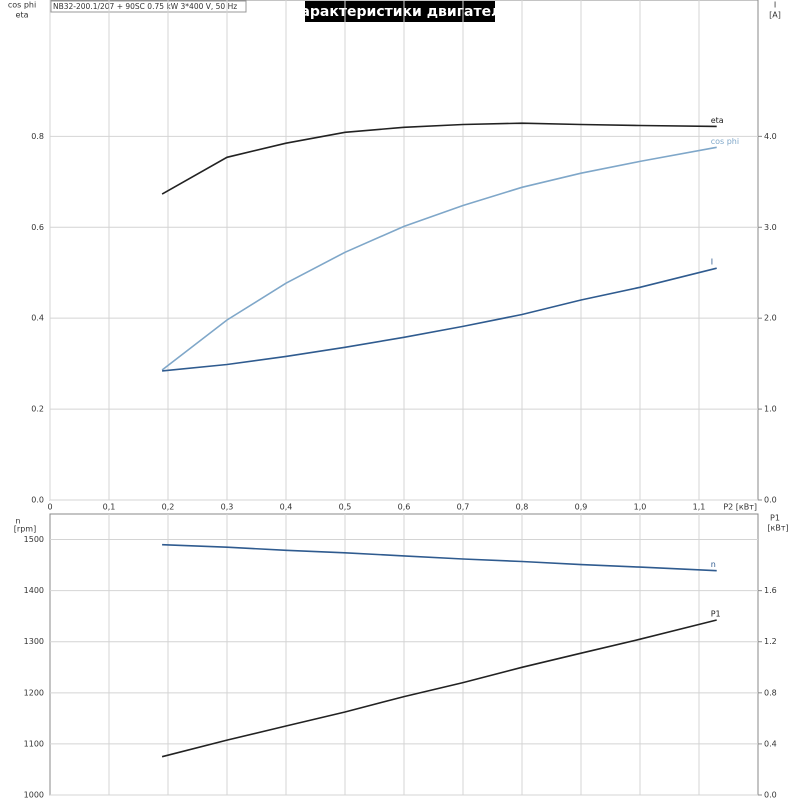 This screenshot has height=800, width=800. What do you see at coordinates (25, 529) in the screenshot?
I see `y-axis-label: [rpm]` at bounding box center [25, 529].